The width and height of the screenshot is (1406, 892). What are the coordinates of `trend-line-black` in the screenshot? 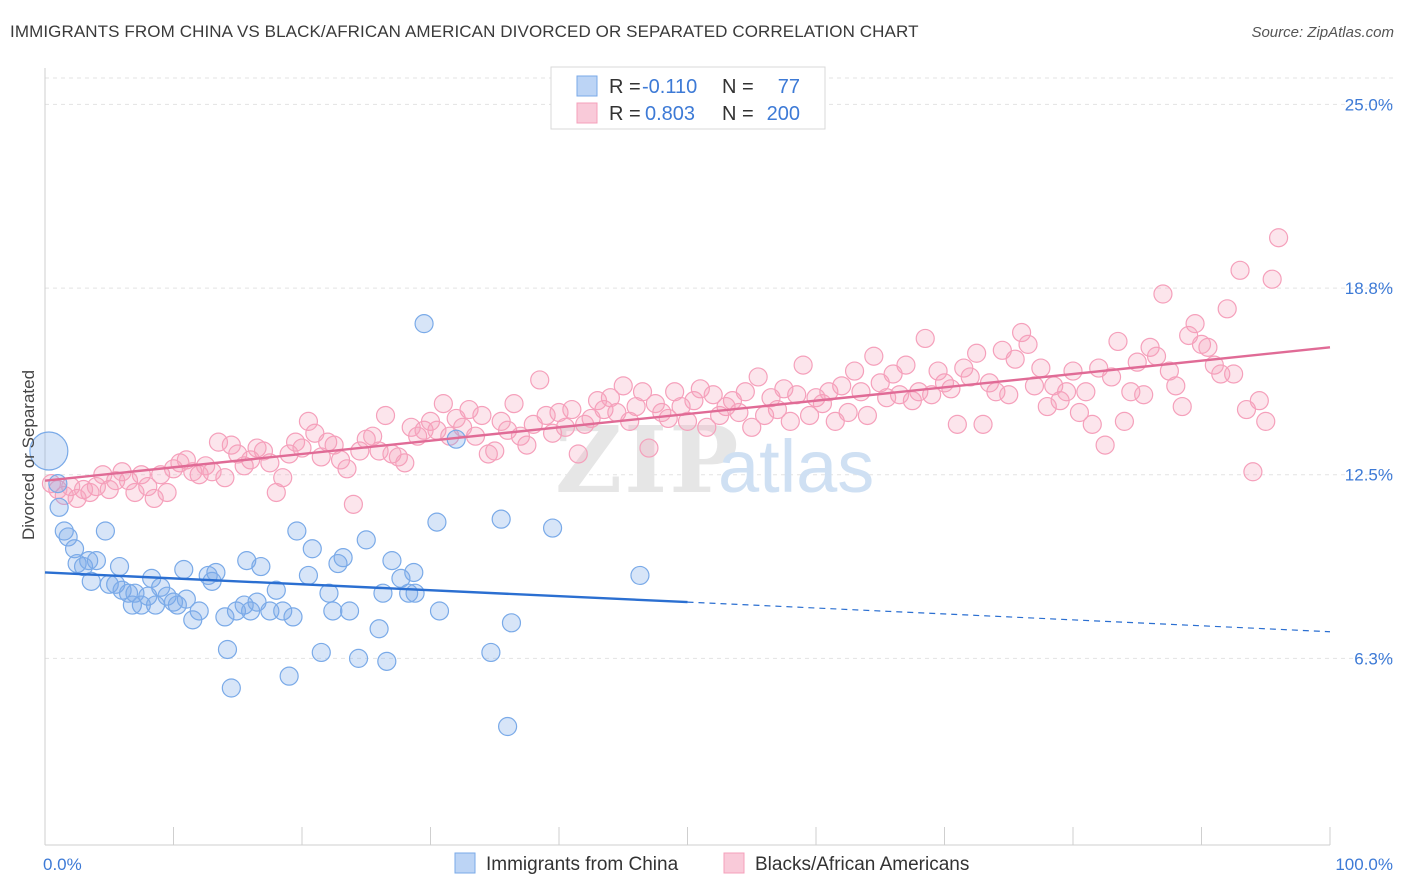 It's located at (687, 414).